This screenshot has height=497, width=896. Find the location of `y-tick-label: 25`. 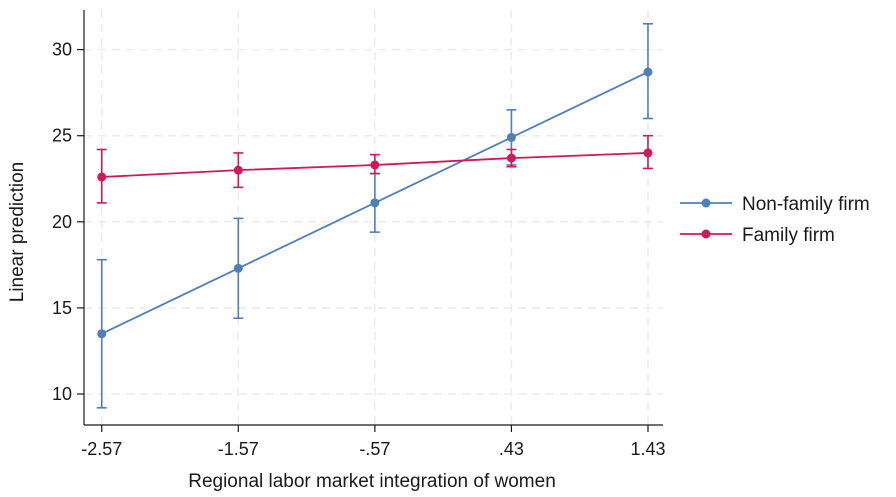

y-tick-label: 25 is located at coordinates (62, 136).